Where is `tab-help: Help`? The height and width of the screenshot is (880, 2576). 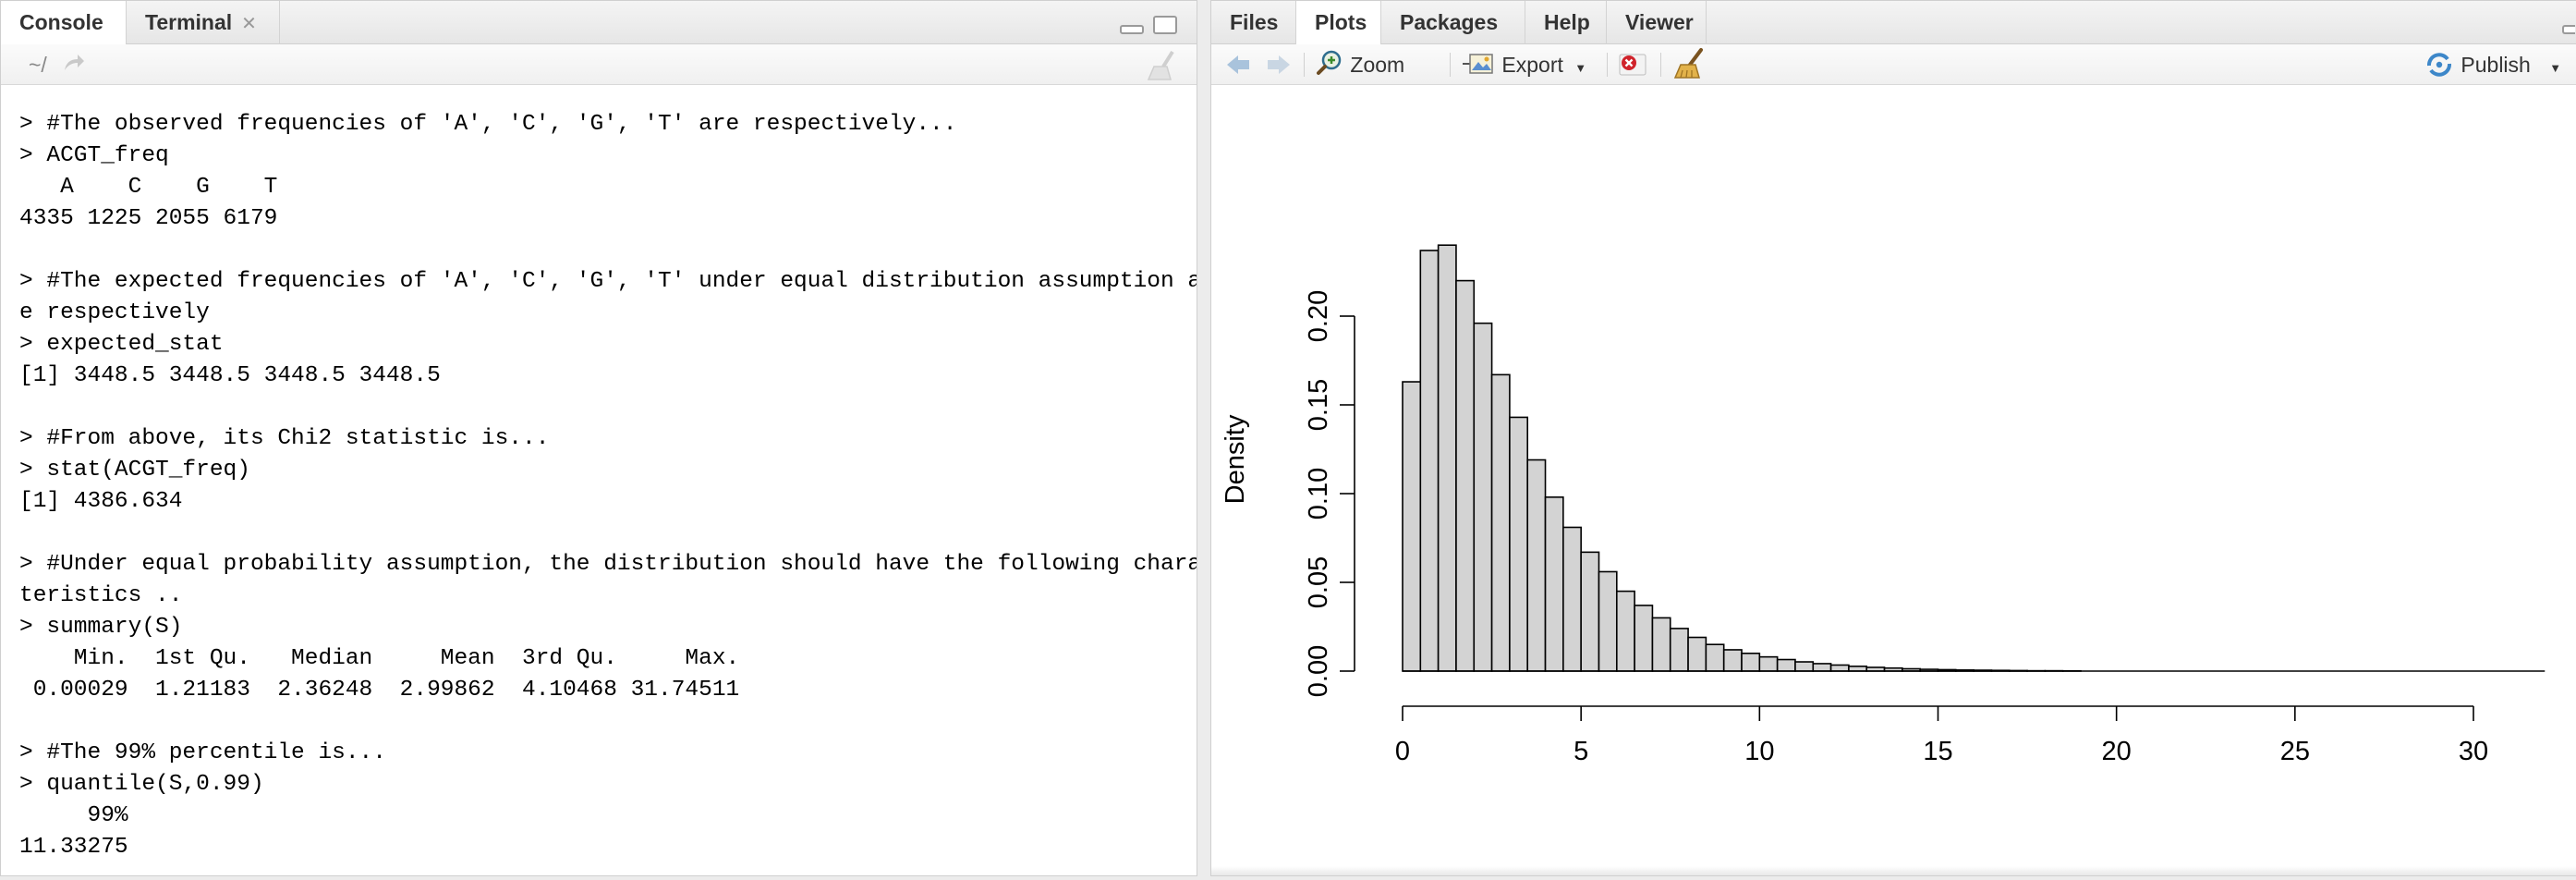
tab-help: Help is located at coordinates (1566, 22).